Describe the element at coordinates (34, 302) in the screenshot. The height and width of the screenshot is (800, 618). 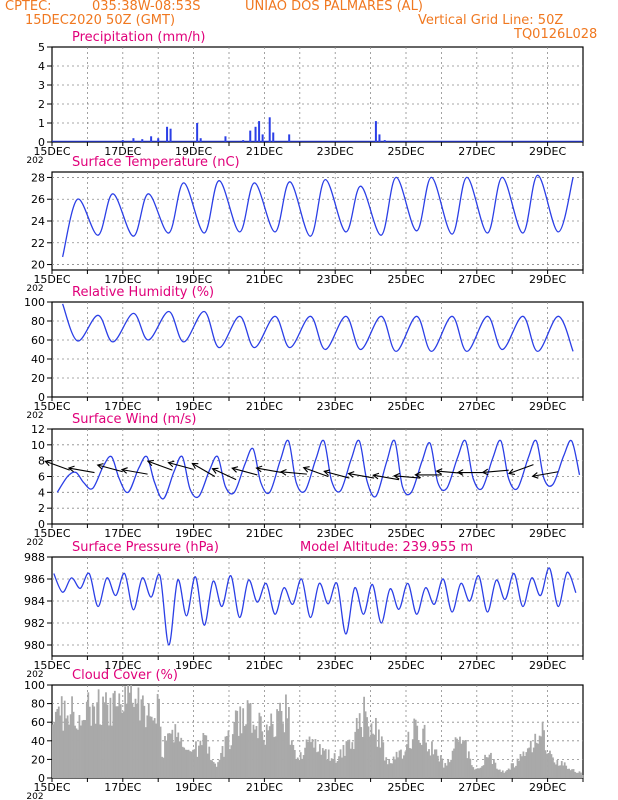
I see `humidity-ytick-label: 100` at that location.